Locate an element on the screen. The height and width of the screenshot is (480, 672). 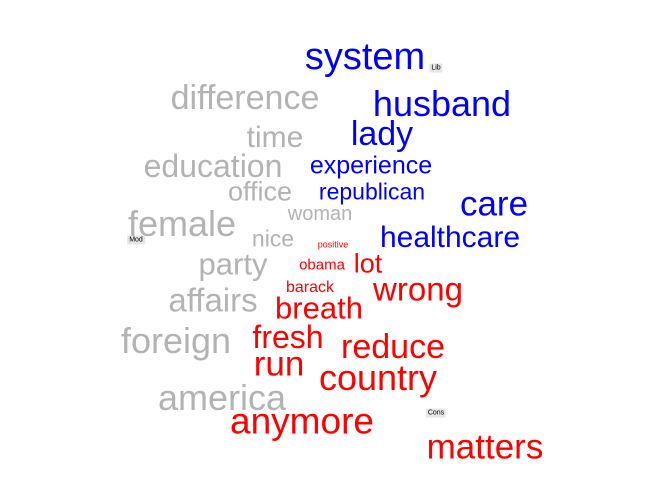
word-obama: obama is located at coordinates (322, 265).